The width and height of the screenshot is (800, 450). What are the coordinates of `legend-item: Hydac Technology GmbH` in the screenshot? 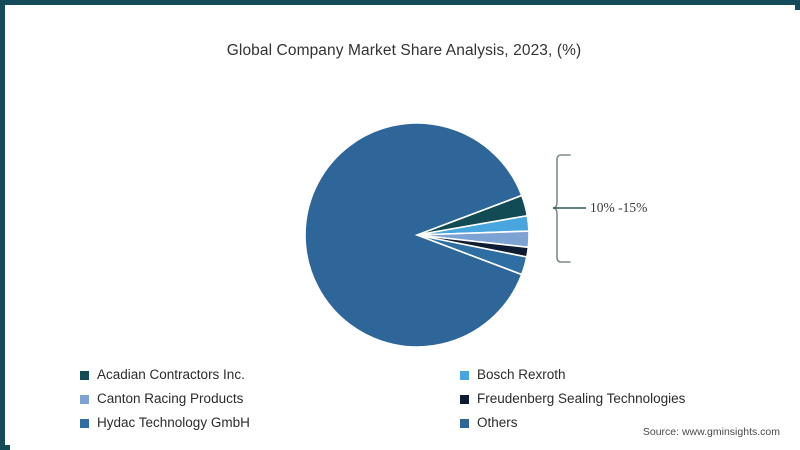 It's located at (250, 423).